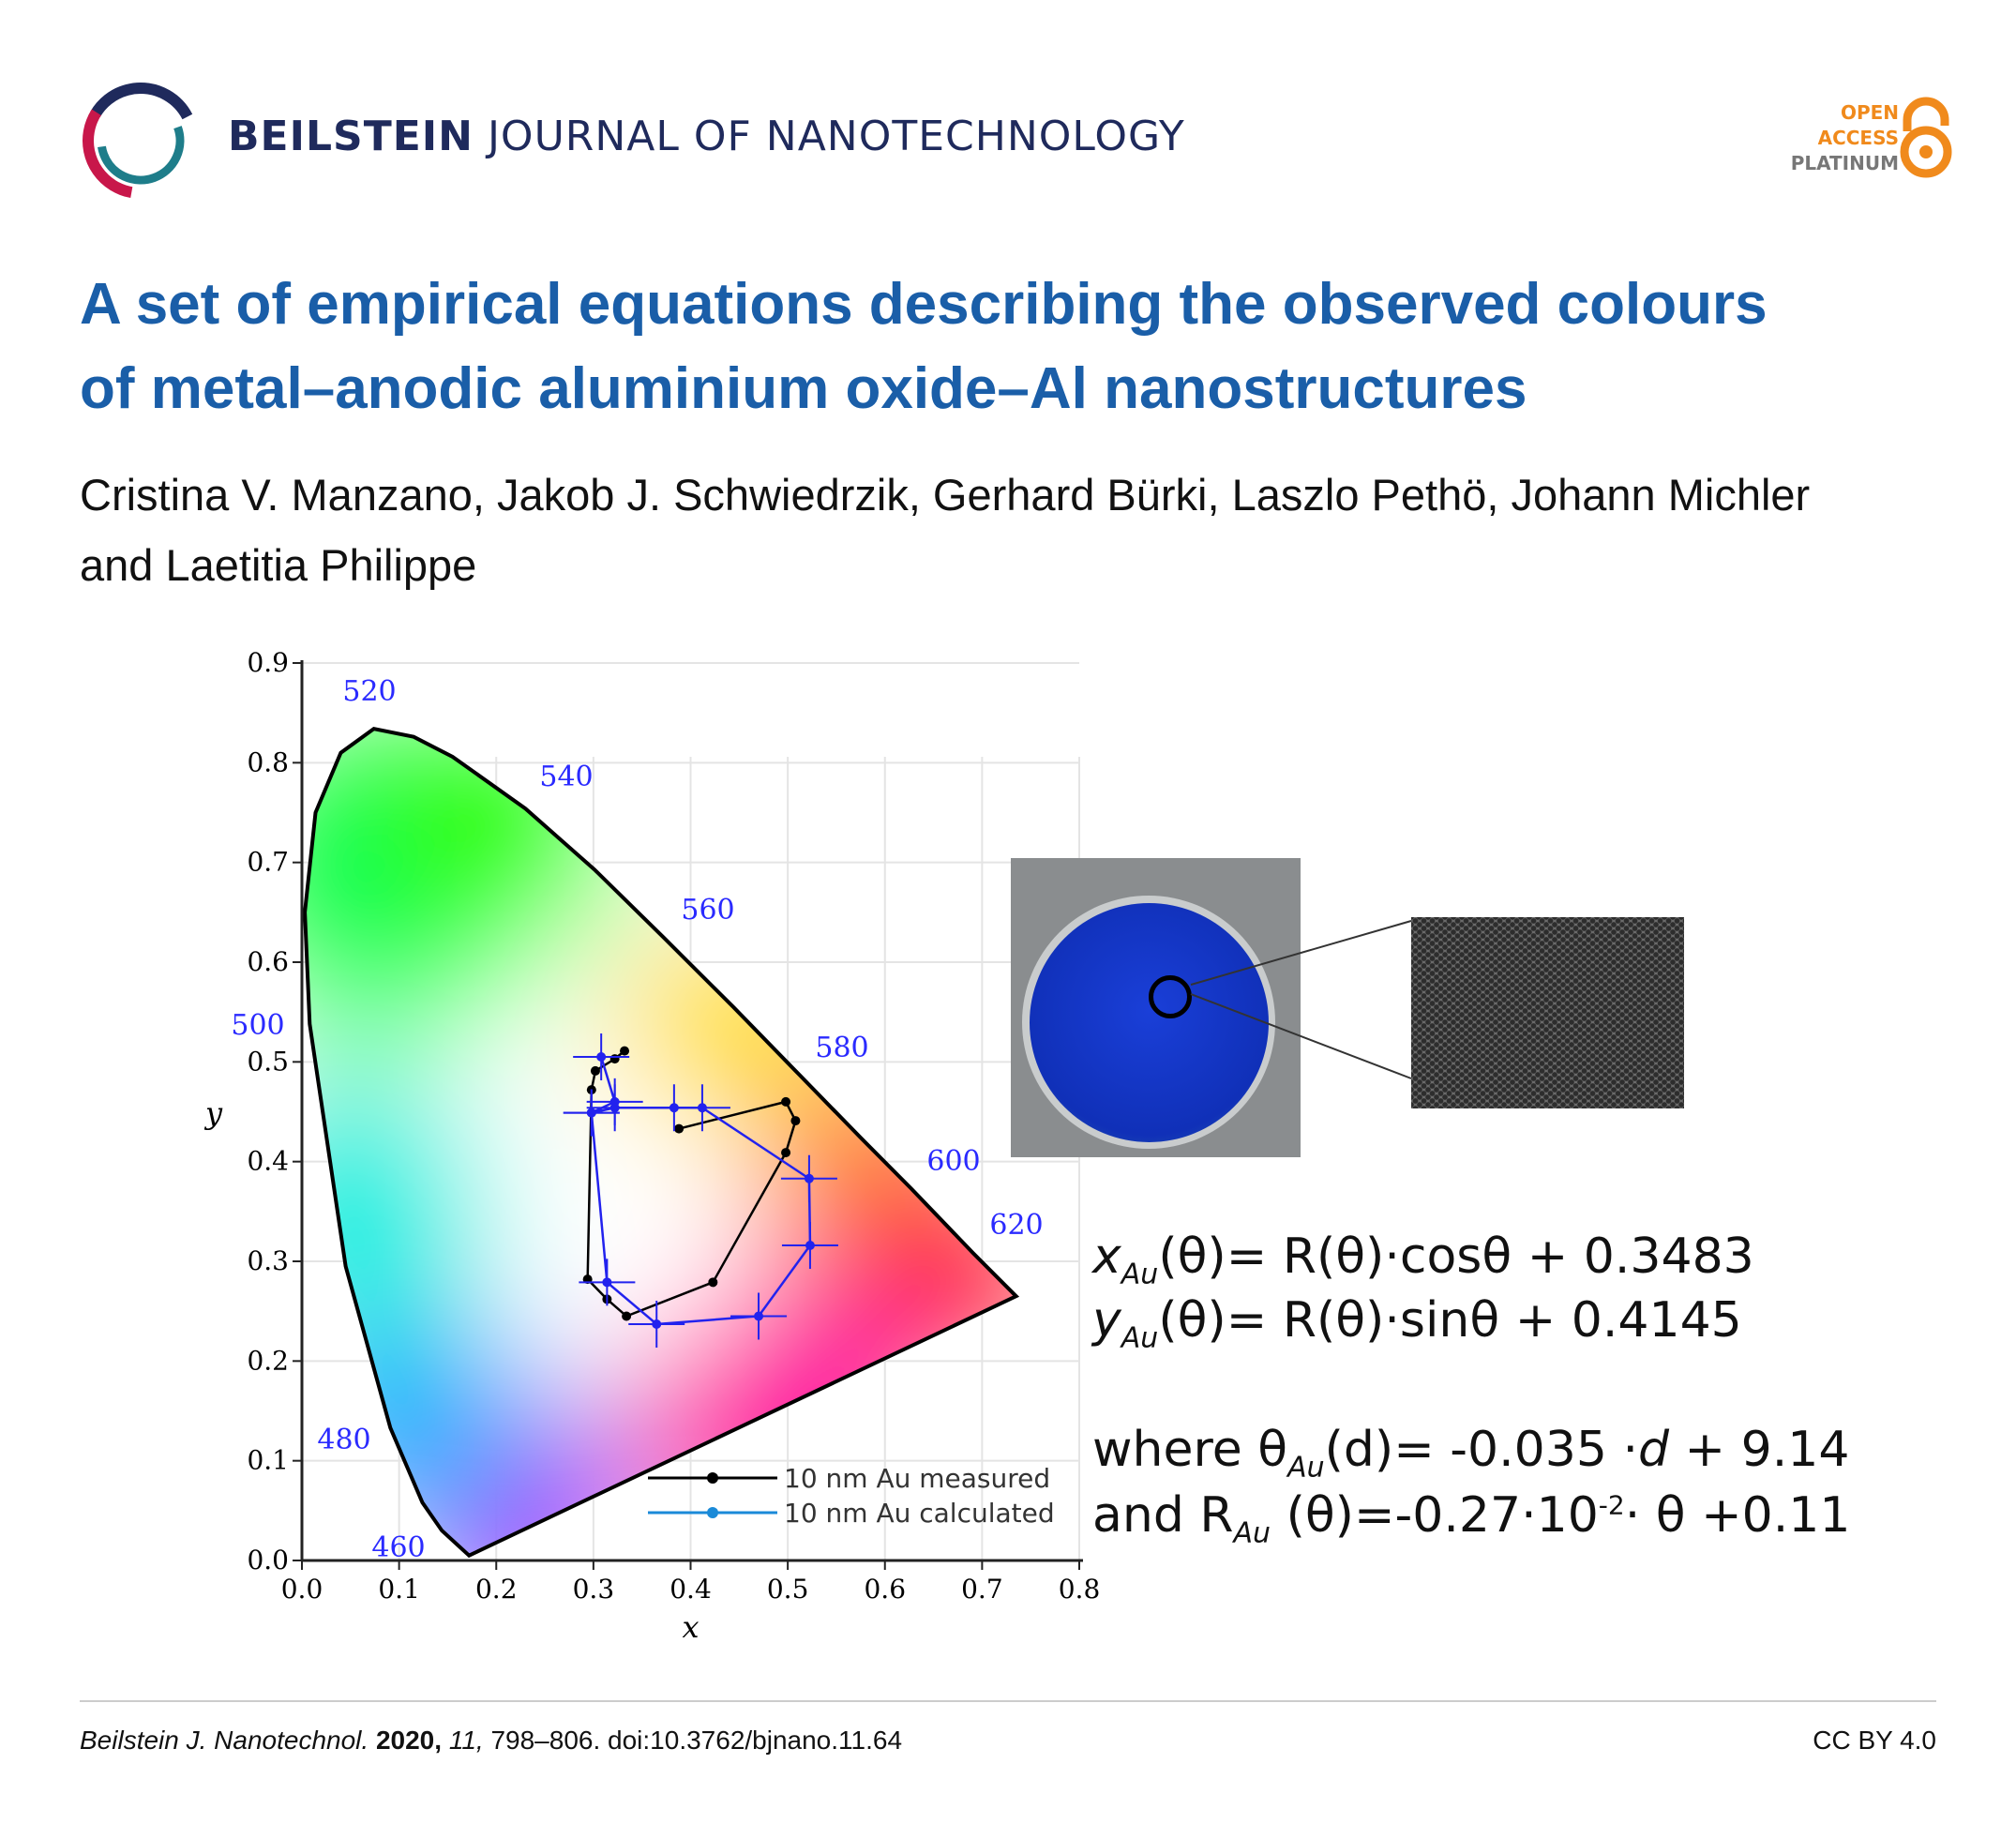 The width and height of the screenshot is (2016, 1824). Describe the element at coordinates (268, 1261) in the screenshot. I see `y-tick-label: 0.3` at that location.